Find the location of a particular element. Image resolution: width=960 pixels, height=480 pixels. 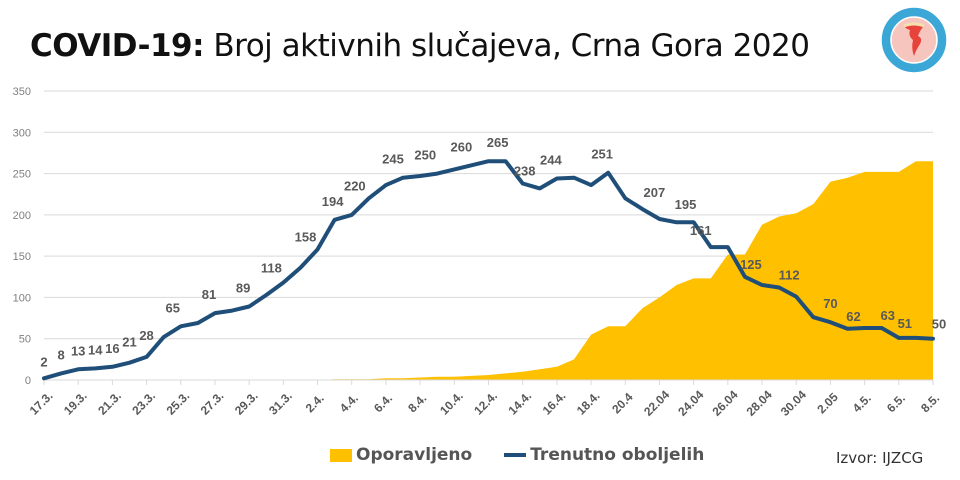

data-label: 194 is located at coordinates (333, 201).